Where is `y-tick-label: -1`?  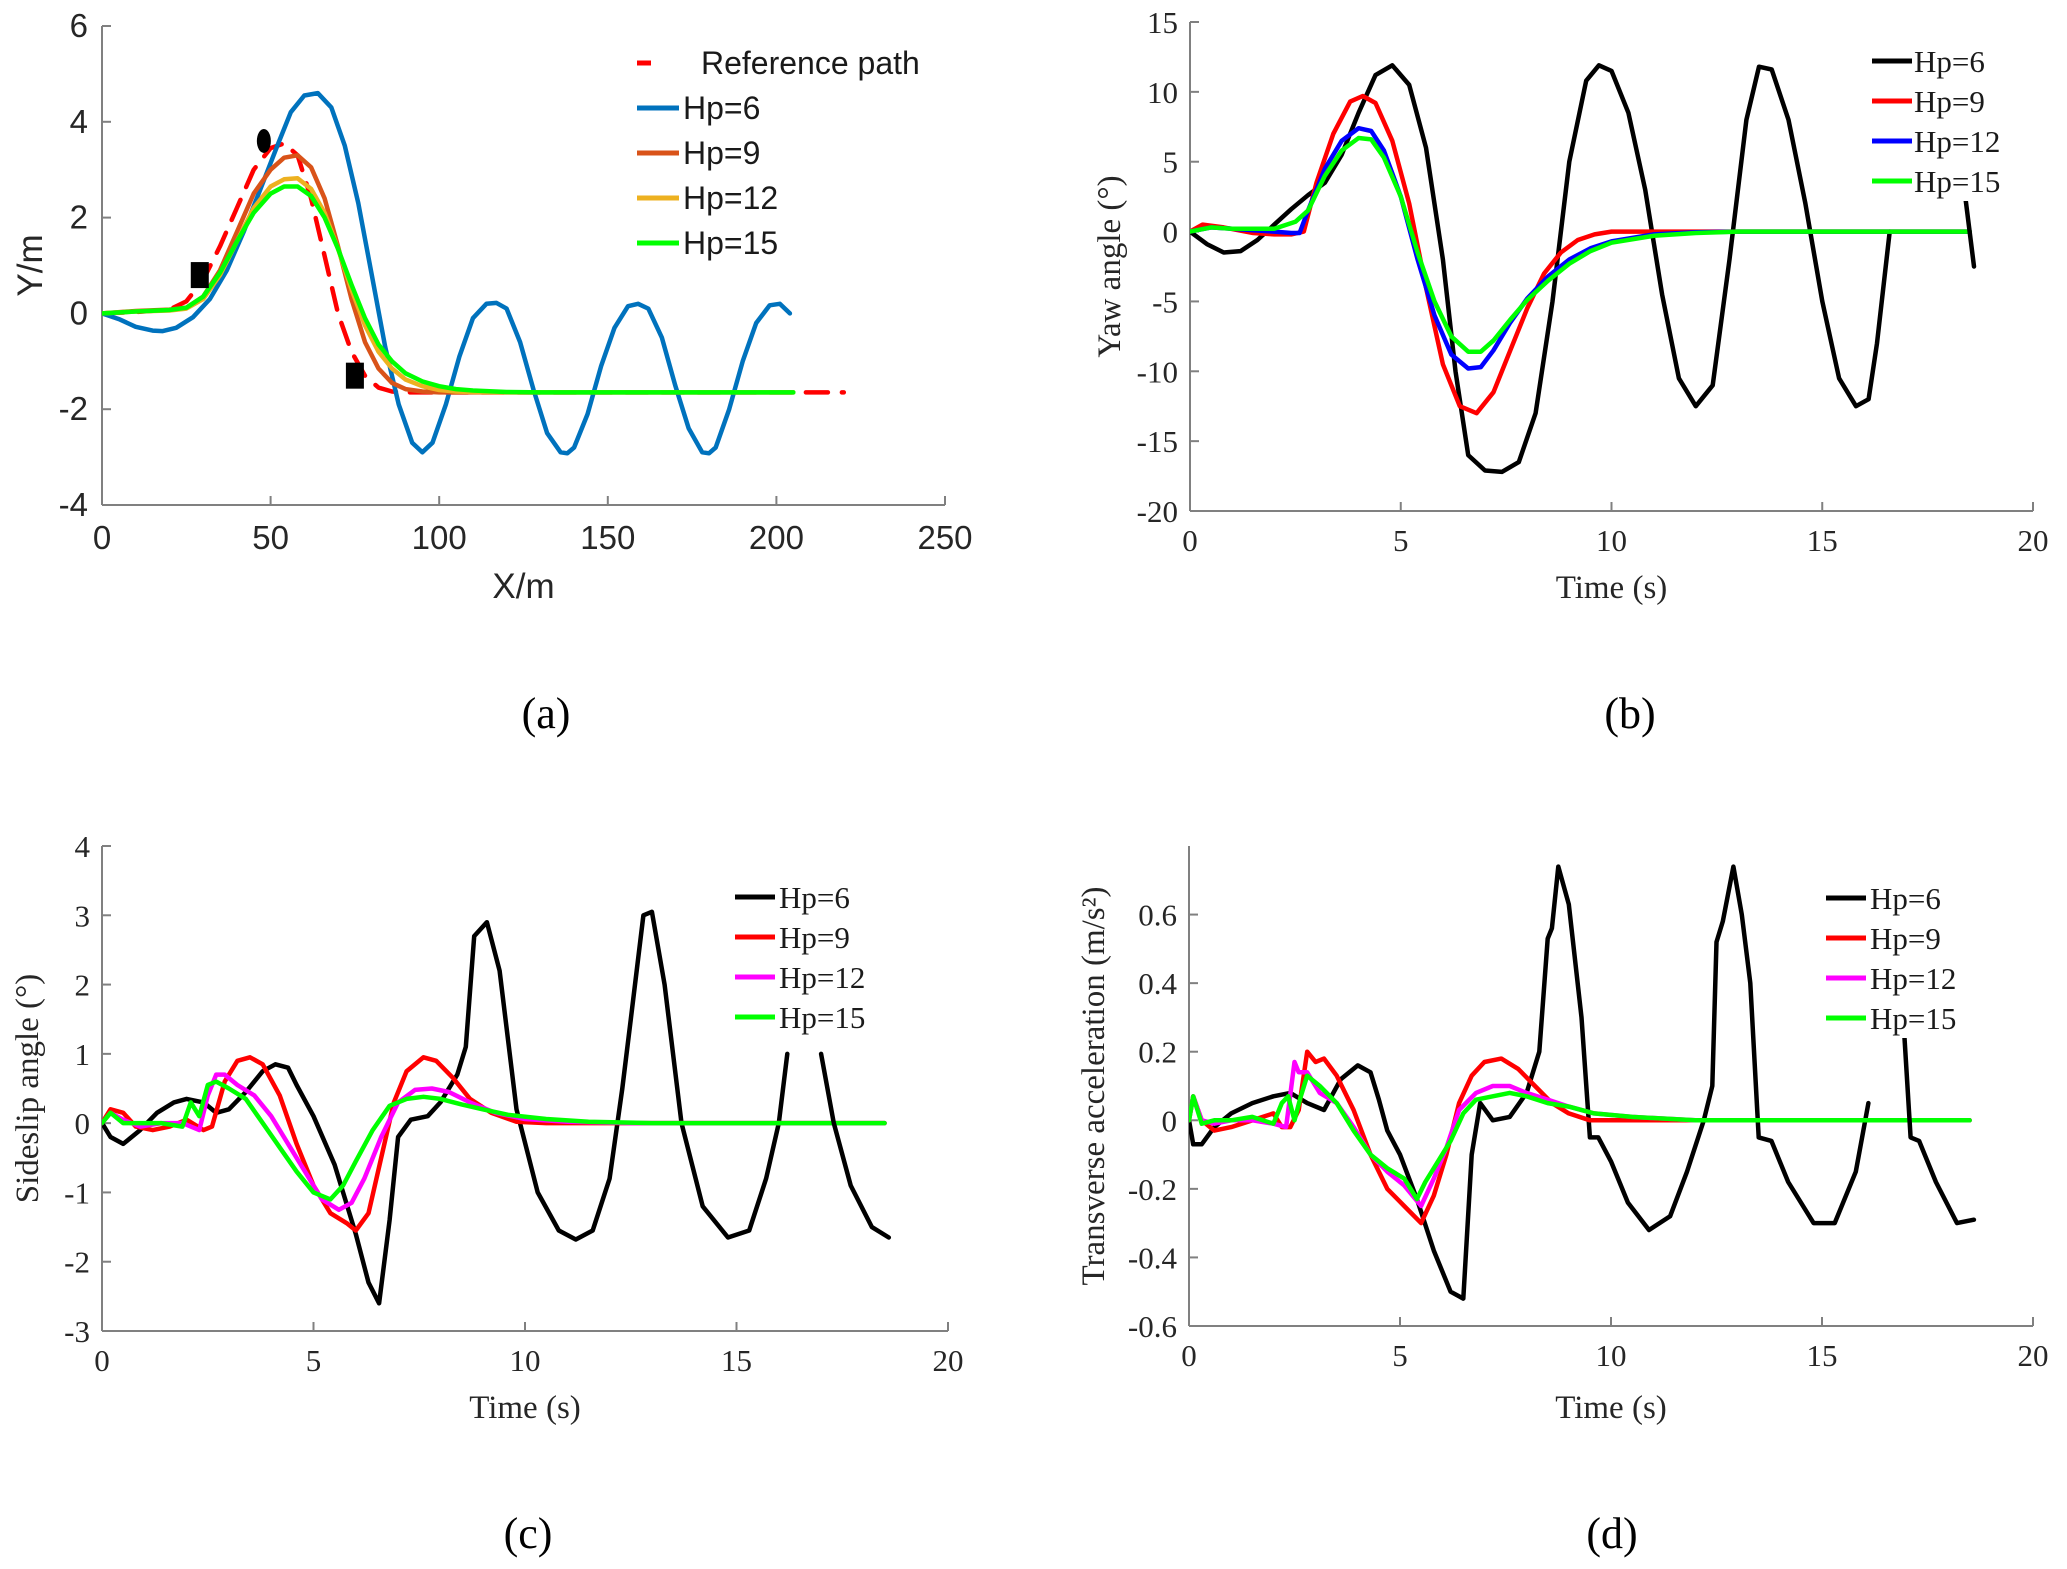 y-tick-label: -1 is located at coordinates (77, 1192).